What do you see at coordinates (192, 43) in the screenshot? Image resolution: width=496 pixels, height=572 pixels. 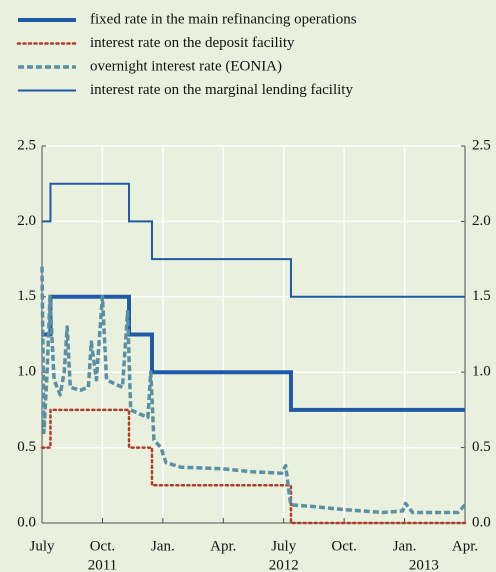 I see `legend-label: interest rate on the deposit facility` at bounding box center [192, 43].